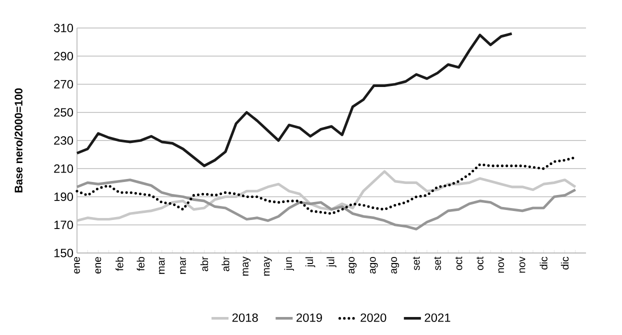 The height and width of the screenshot is (335, 622). What do you see at coordinates (64, 56) in the screenshot?
I see `y-tick-label: 290` at bounding box center [64, 56].